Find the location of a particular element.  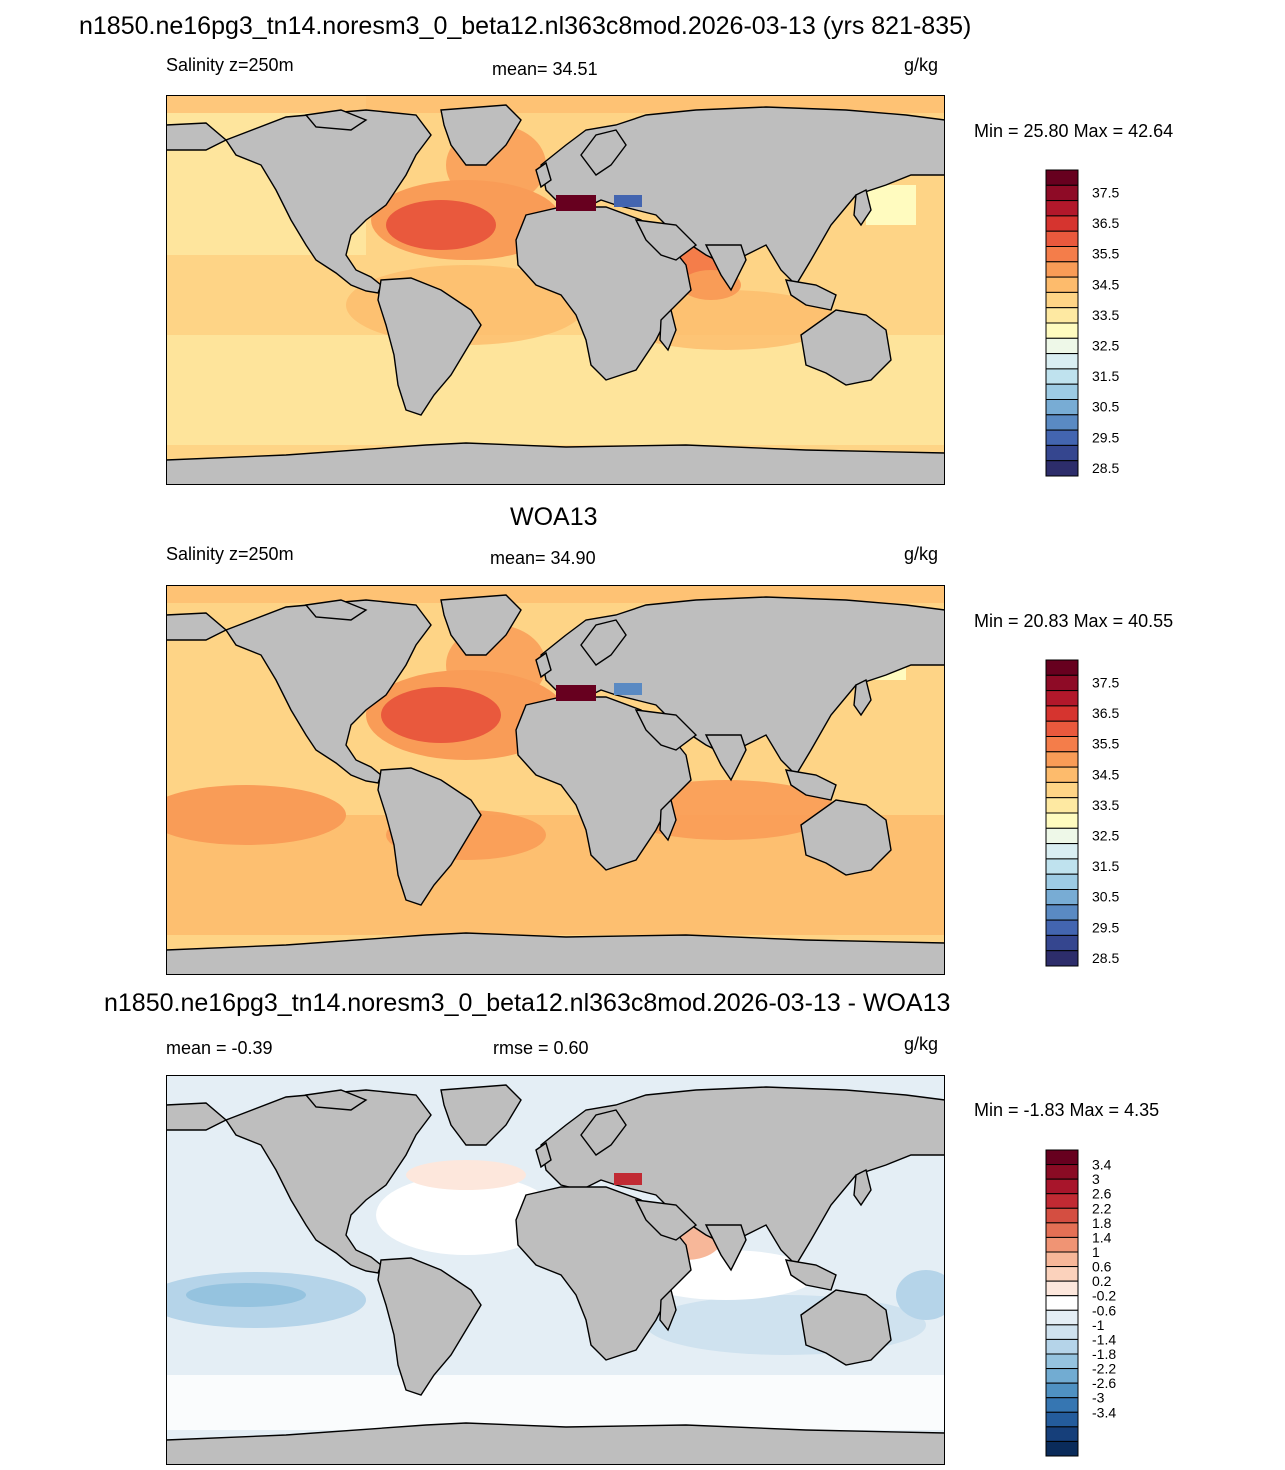

colorbar-tick-label: -3.4 is located at coordinates (1104, 1412).